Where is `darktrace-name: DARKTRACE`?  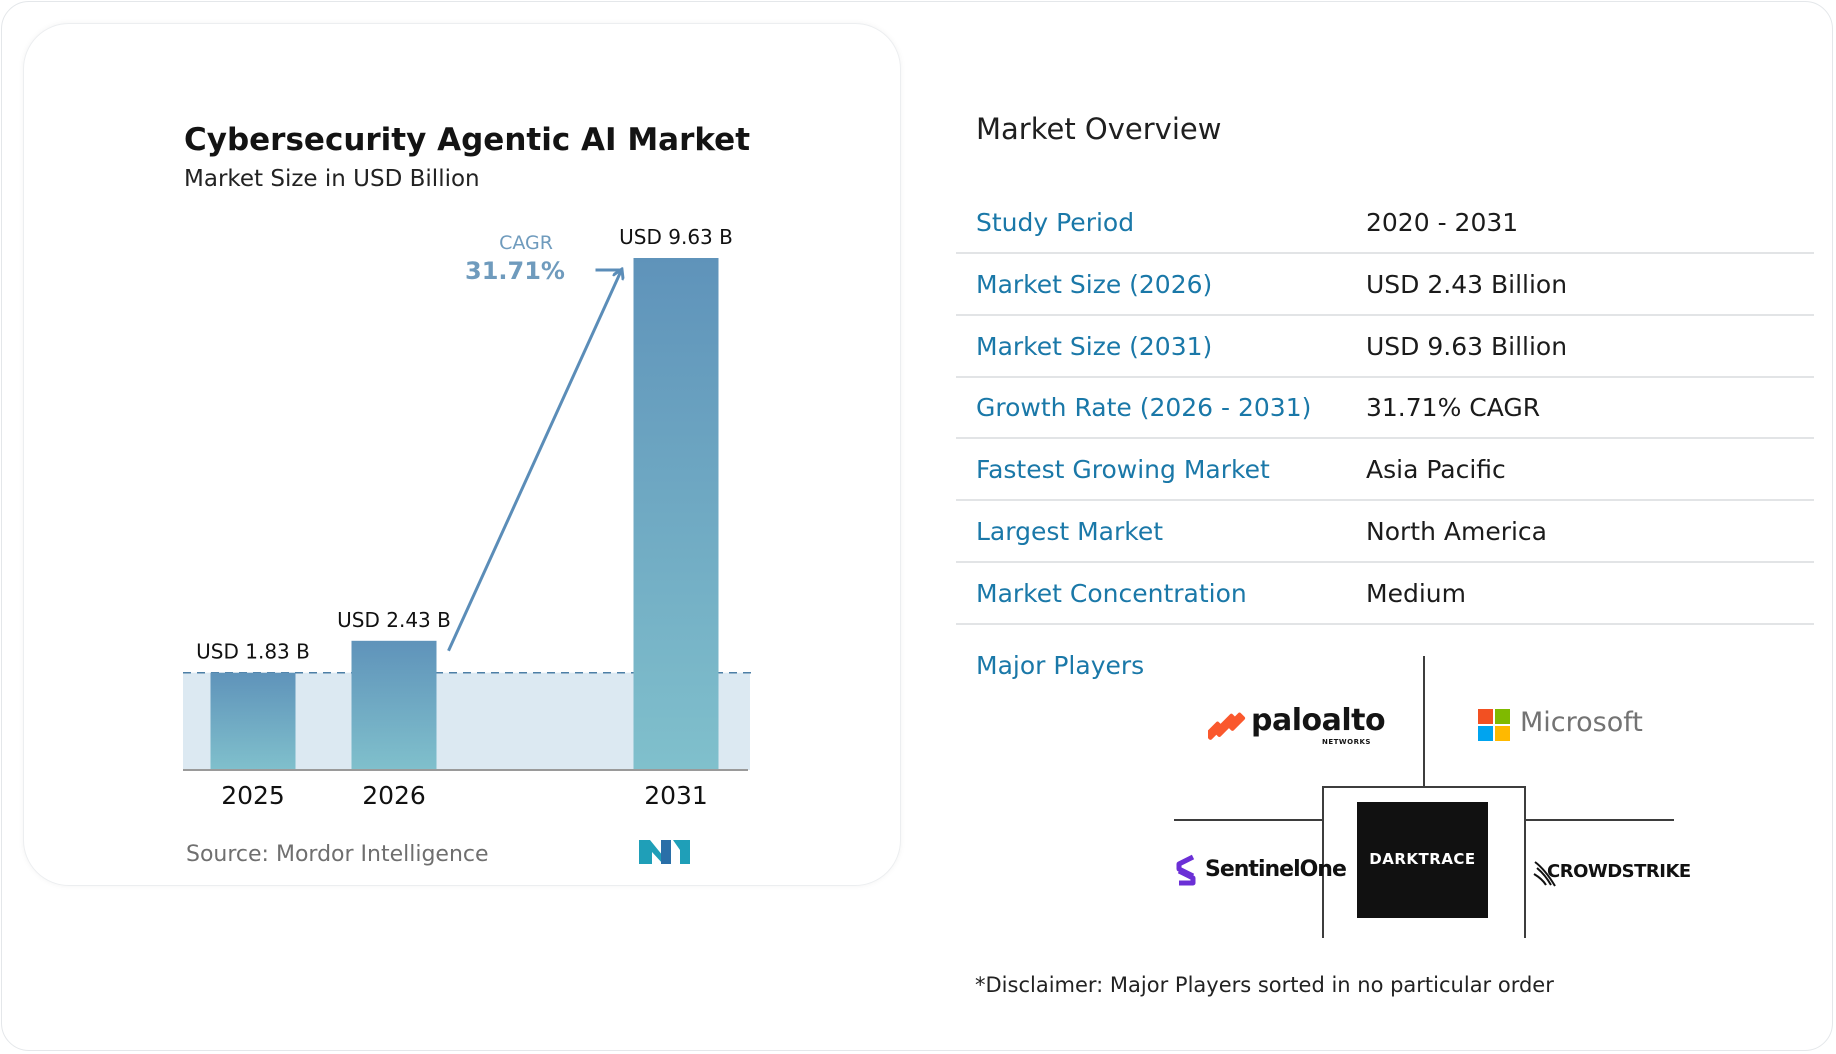
darktrace-name: DARKTRACE is located at coordinates (1422, 859).